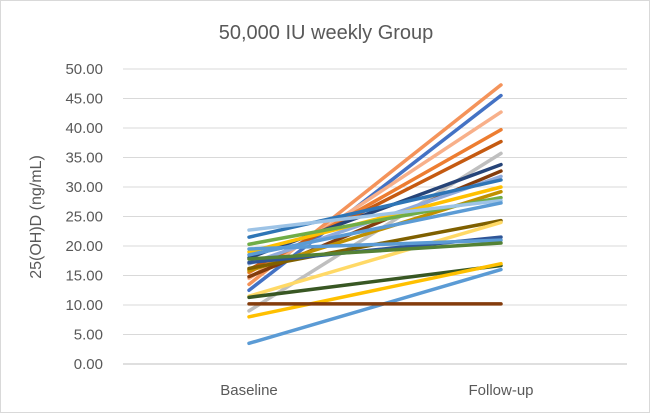 The width and height of the screenshot is (650, 413). What do you see at coordinates (500, 390) in the screenshot?
I see `x-tick-label: Follow-up` at bounding box center [500, 390].